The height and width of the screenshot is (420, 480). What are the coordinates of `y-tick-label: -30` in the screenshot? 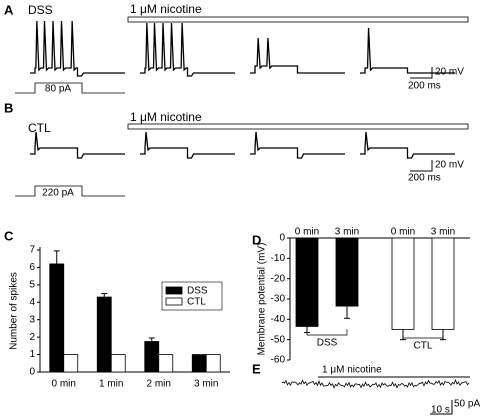 It's located at (278, 299).